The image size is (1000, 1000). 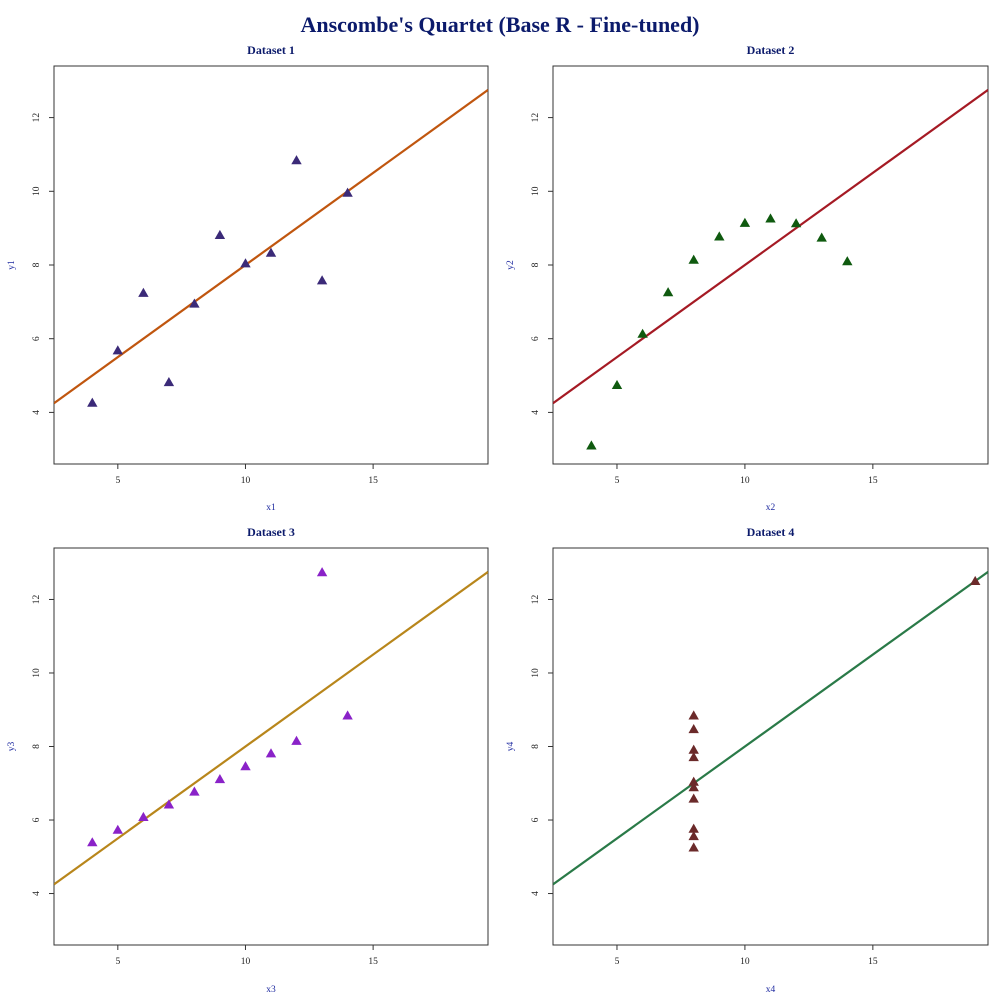 What do you see at coordinates (12, 747) in the screenshot?
I see `y-axis-label: y3` at bounding box center [12, 747].